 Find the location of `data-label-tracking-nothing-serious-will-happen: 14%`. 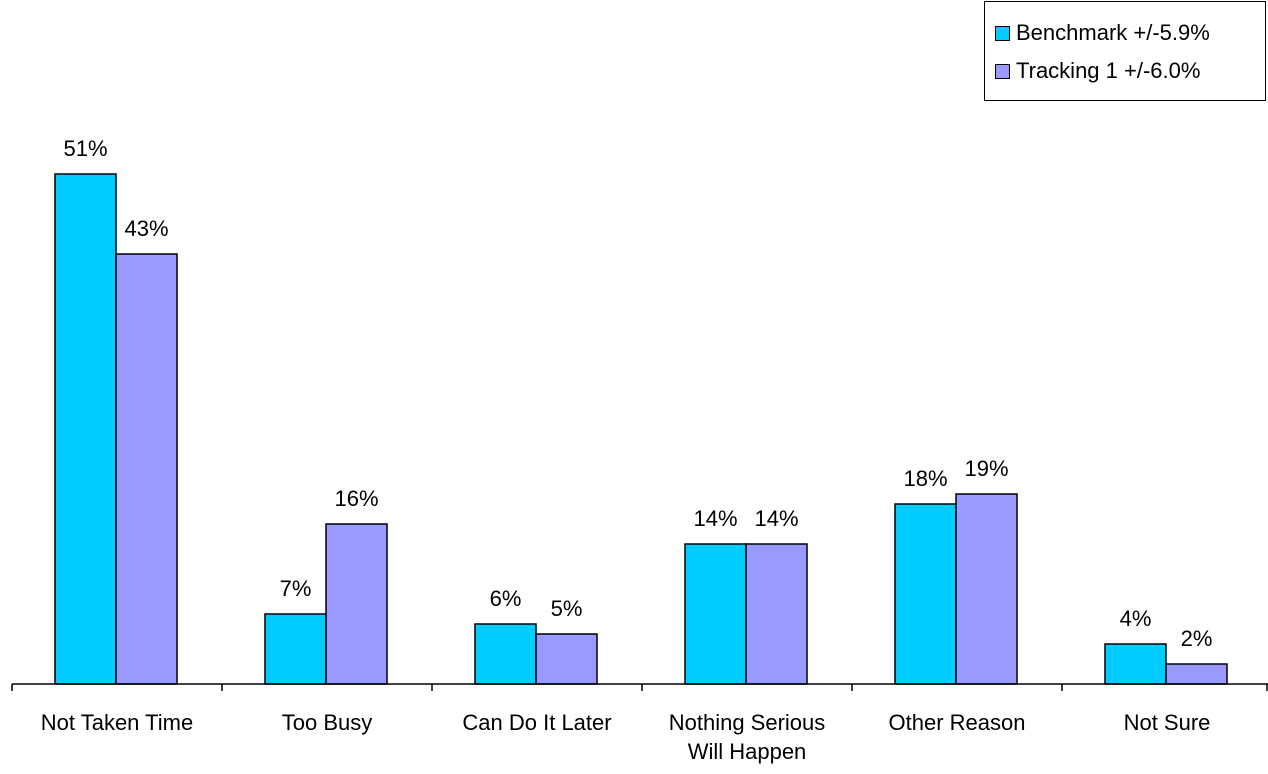

data-label-tracking-nothing-serious-will-happen: 14% is located at coordinates (776, 518).